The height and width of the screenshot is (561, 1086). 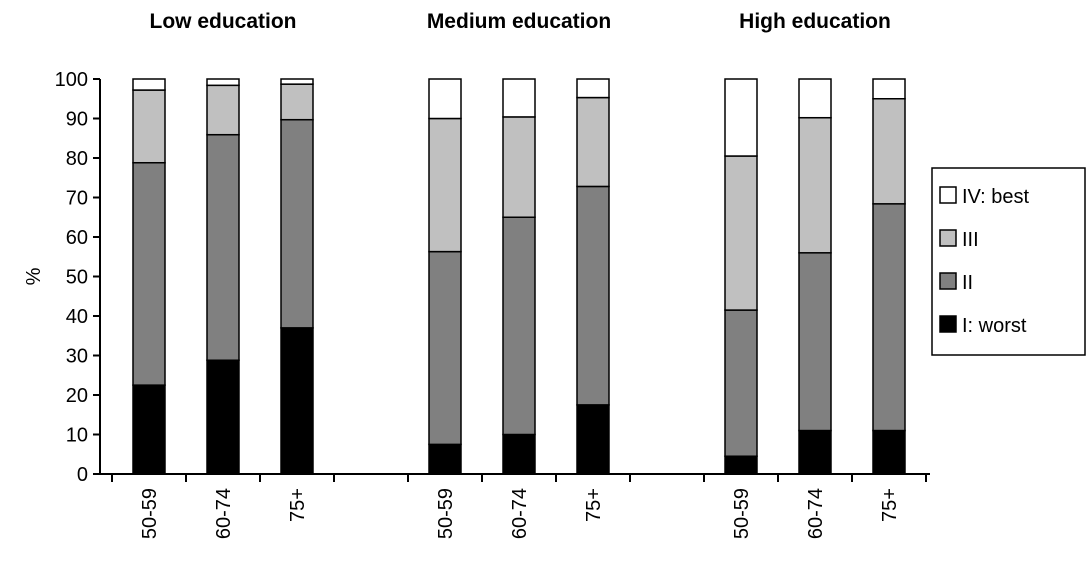 What do you see at coordinates (77, 436) in the screenshot?
I see `y-tick-label: 10` at bounding box center [77, 436].